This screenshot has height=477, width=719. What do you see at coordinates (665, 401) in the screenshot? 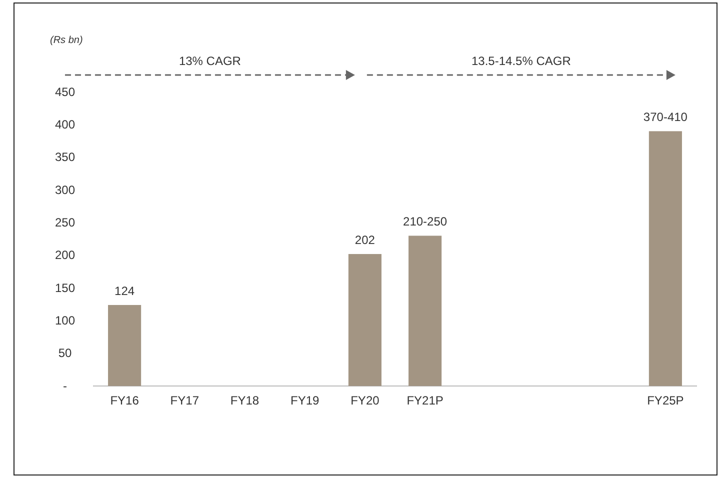
I see `x-tick-label: FY25P` at bounding box center [665, 401].